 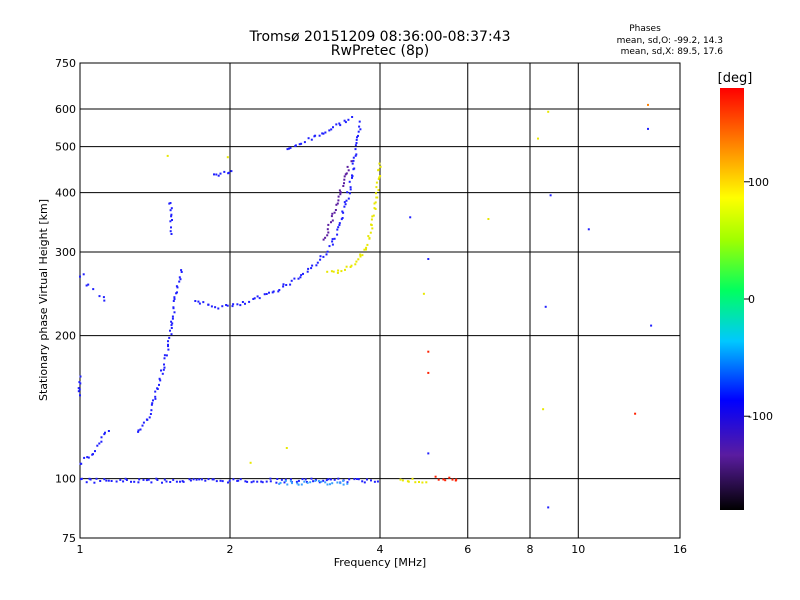 What do you see at coordinates (672, 52) in the screenshot?
I see `phase-stats-x: mean, sd,X: 89.5, 17.6` at bounding box center [672, 52].